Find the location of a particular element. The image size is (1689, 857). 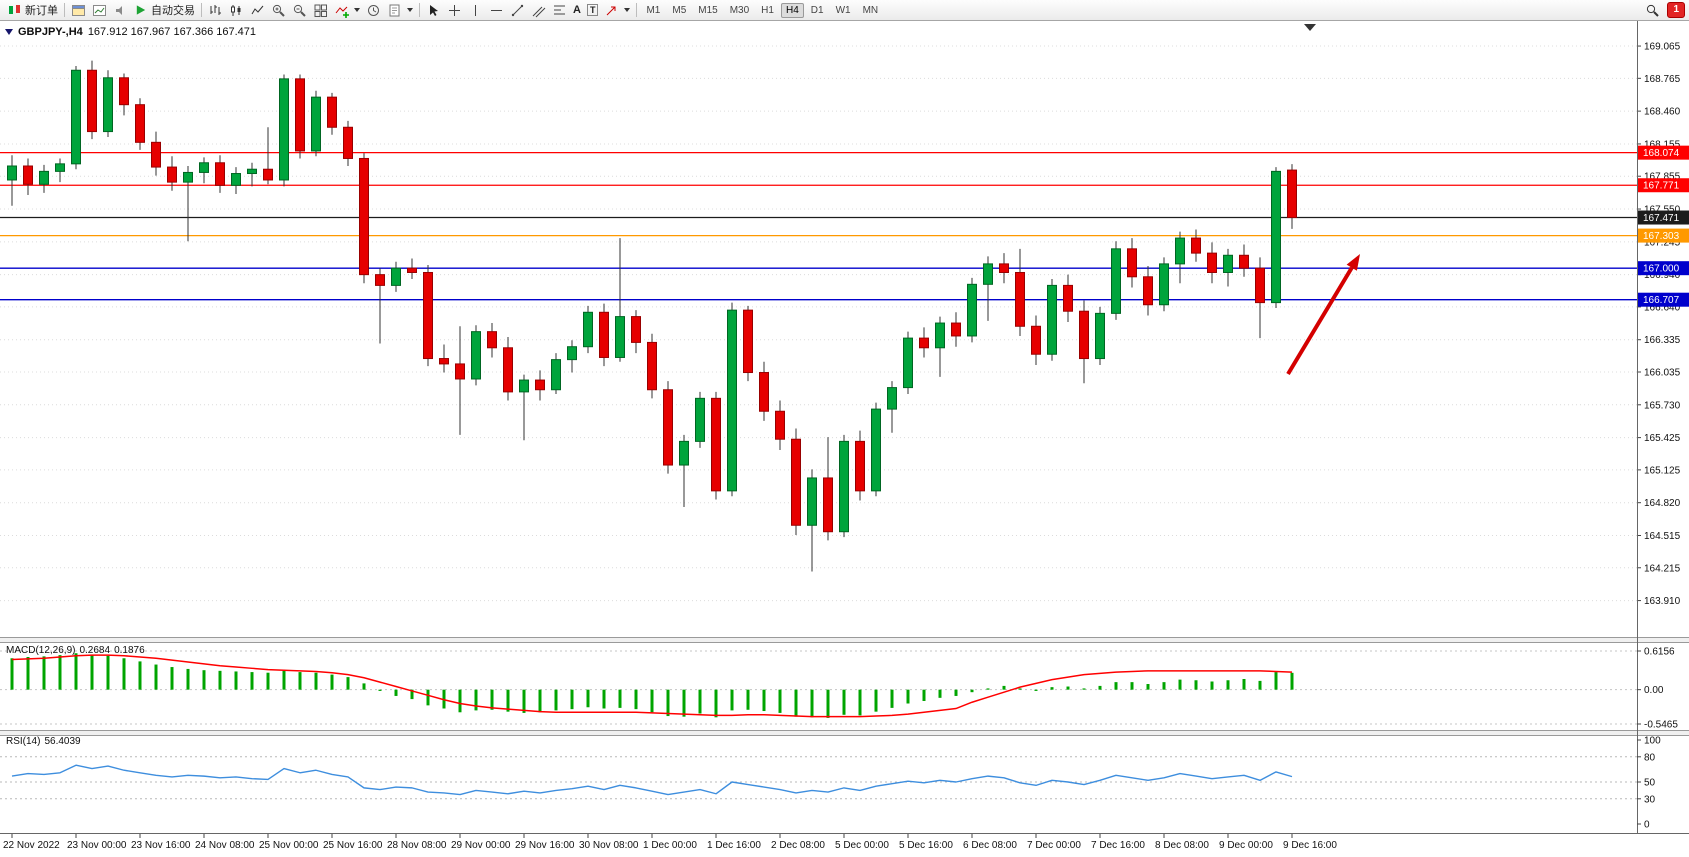

price-tag-166.707 is located at coordinates (1663, 299).